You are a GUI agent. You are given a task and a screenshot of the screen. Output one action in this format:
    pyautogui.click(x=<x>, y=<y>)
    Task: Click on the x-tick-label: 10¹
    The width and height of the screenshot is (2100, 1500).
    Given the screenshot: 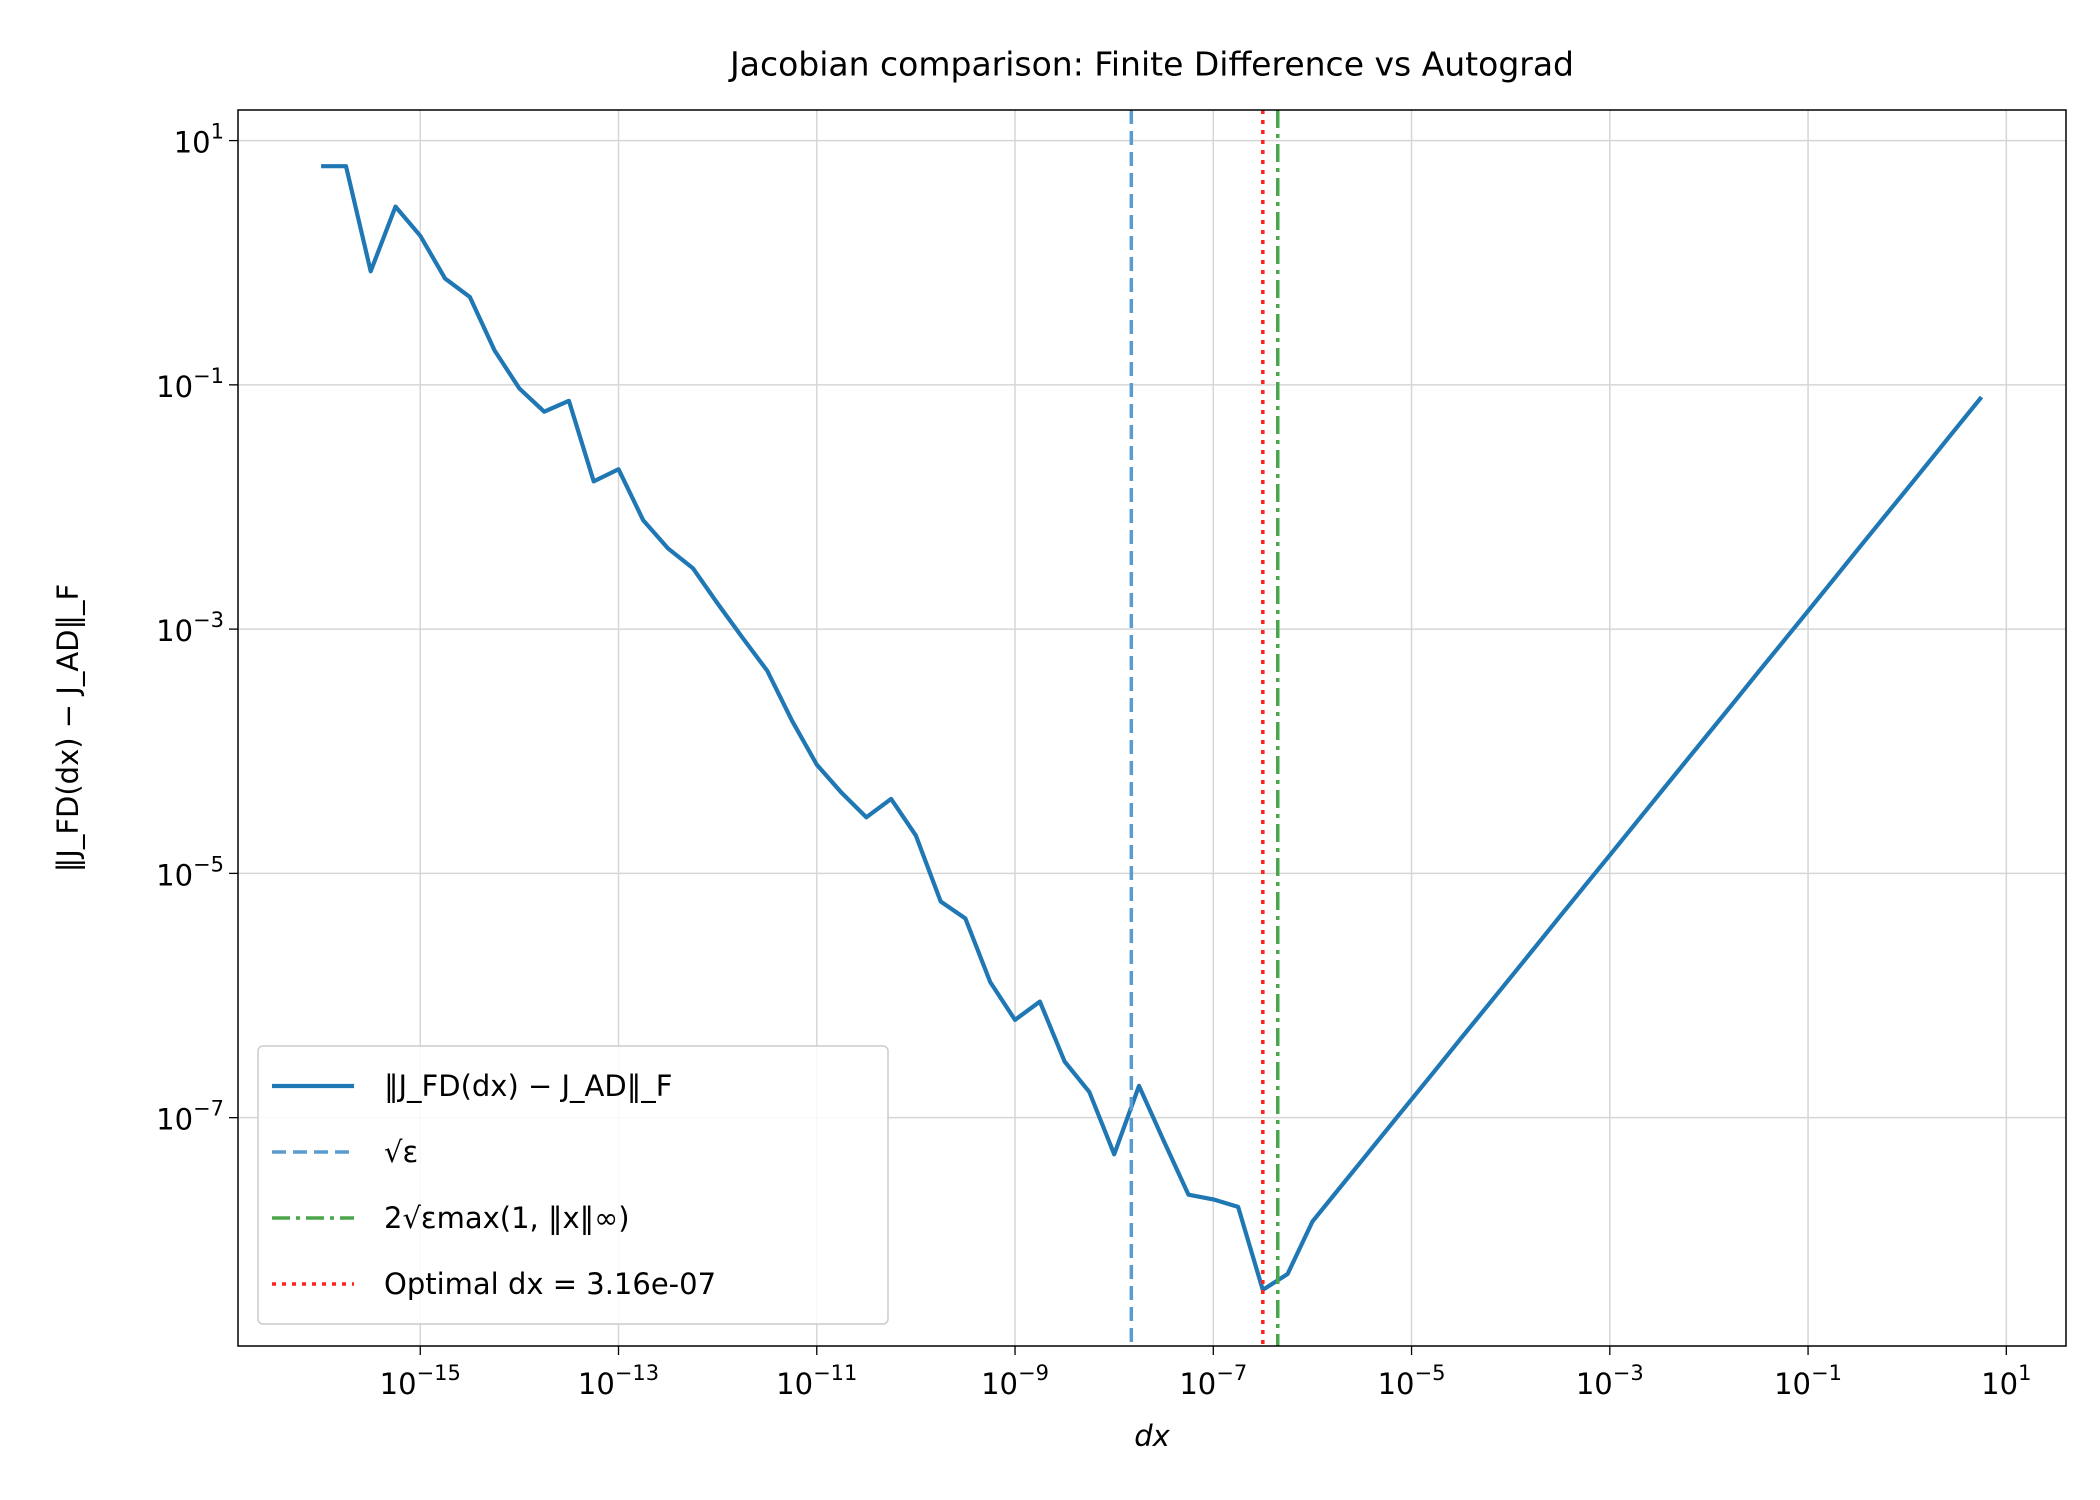 What is the action you would take?
    pyautogui.click(x=2006, y=1381)
    